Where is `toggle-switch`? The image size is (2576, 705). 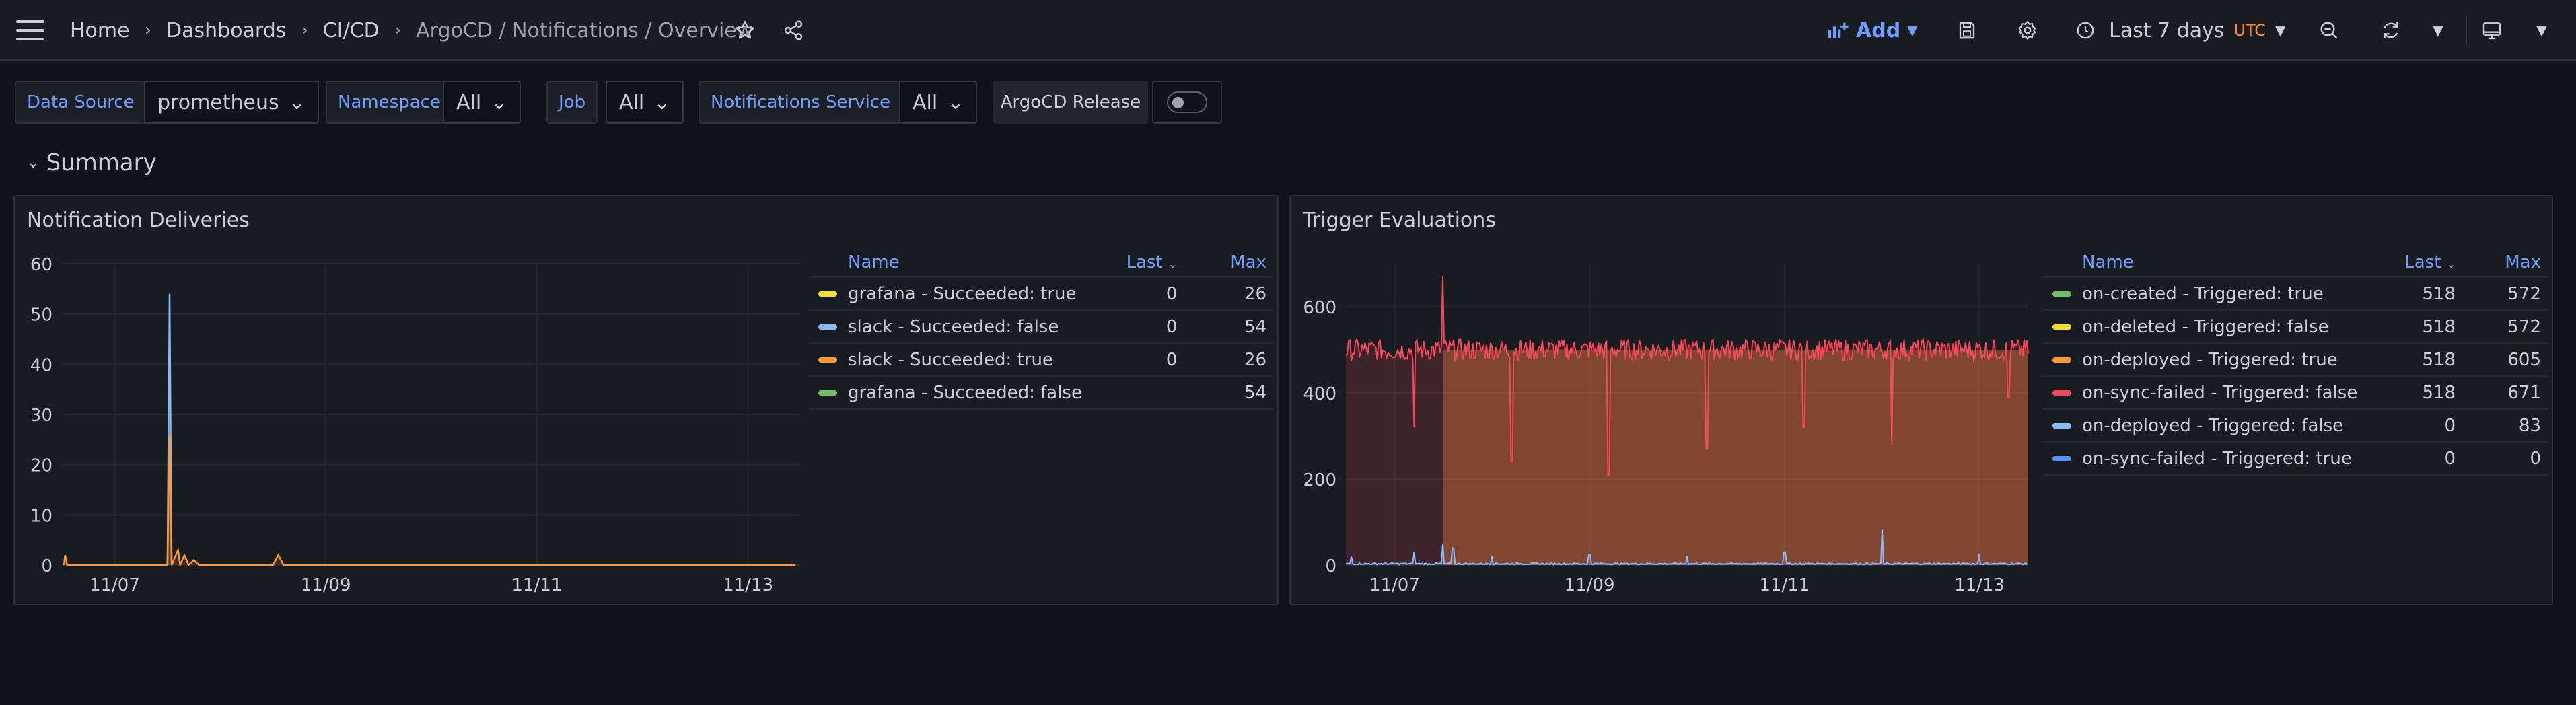 toggle-switch is located at coordinates (1187, 102).